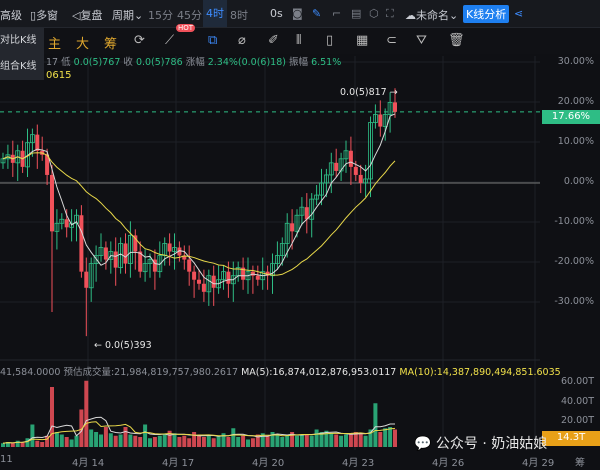  I want to click on layout-name: 未命名, so click(432, 15).